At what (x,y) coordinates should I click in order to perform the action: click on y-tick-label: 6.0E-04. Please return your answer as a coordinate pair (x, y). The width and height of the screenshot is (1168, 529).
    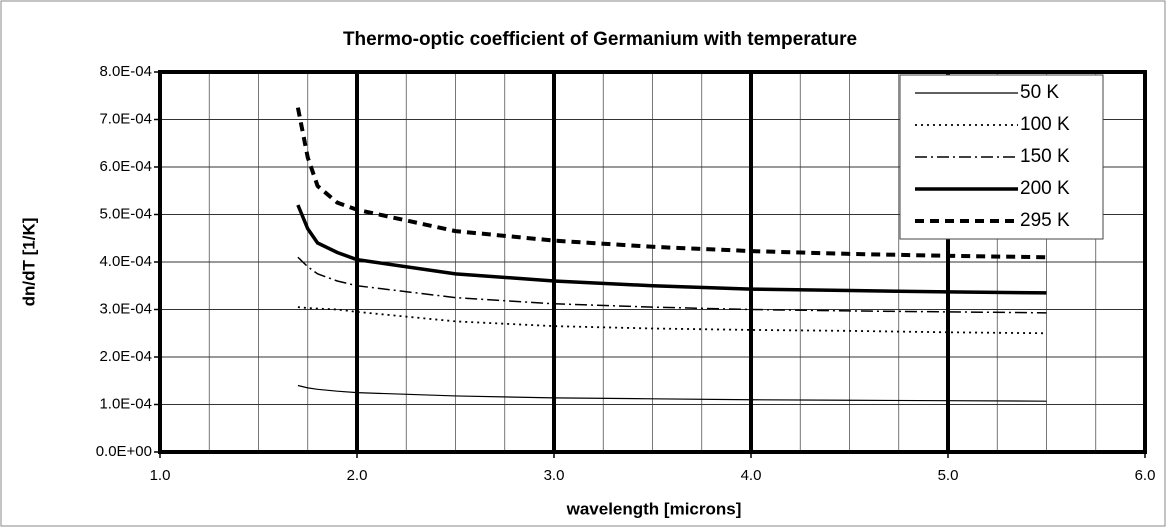
    Looking at the image, I should click on (125, 166).